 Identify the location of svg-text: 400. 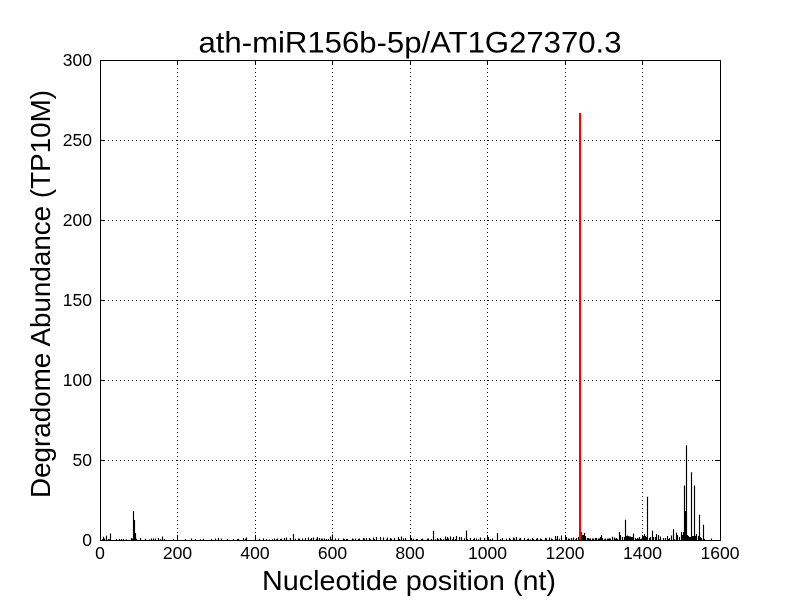
(254, 553).